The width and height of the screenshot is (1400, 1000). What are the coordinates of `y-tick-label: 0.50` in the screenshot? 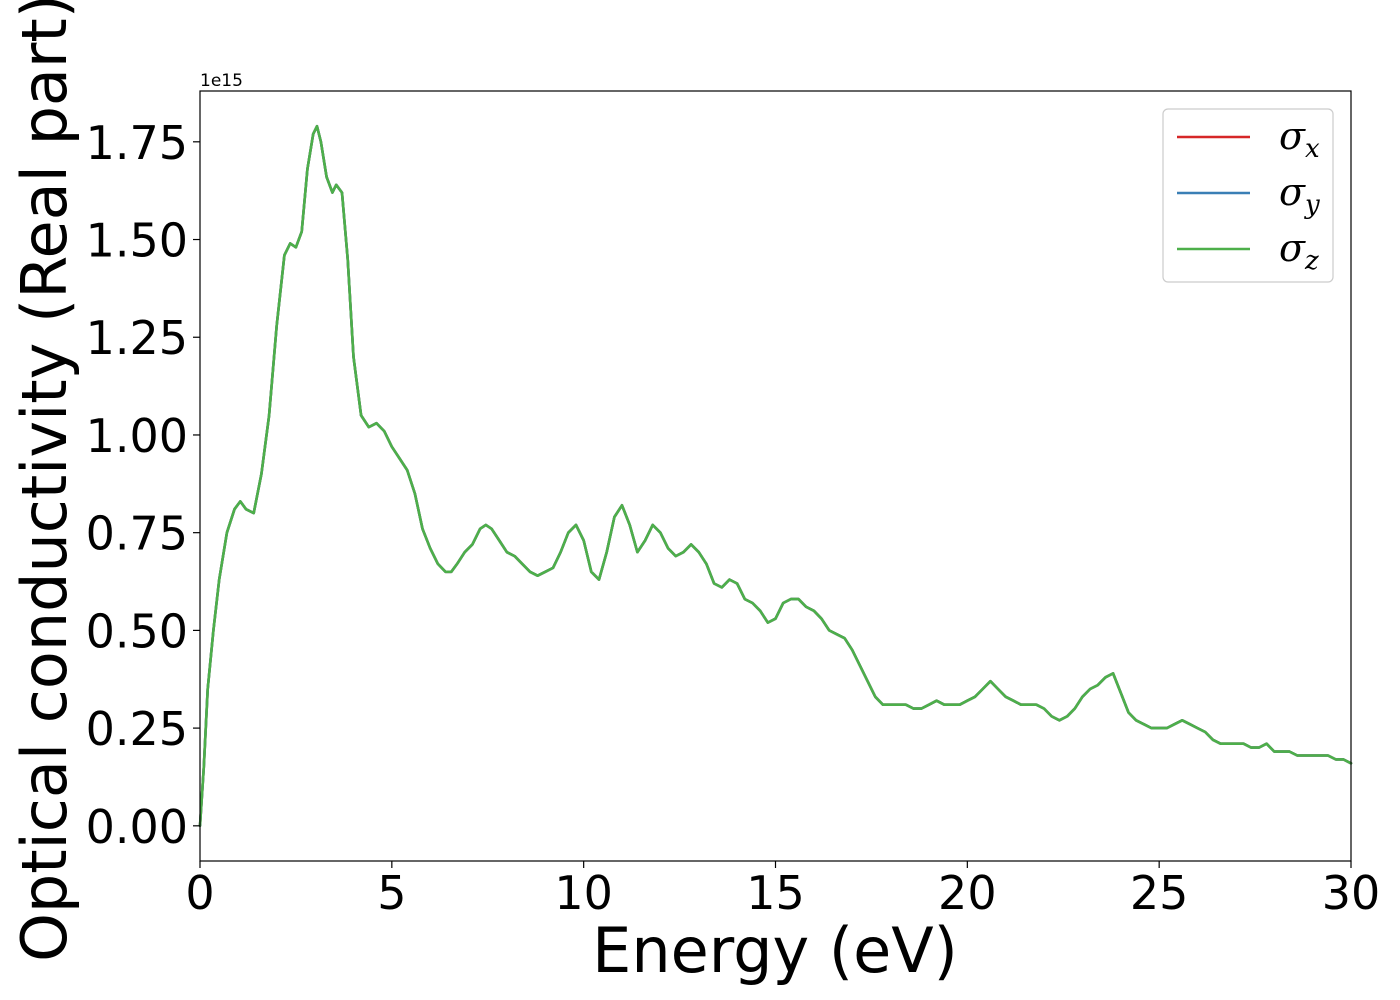 It's located at (137, 631).